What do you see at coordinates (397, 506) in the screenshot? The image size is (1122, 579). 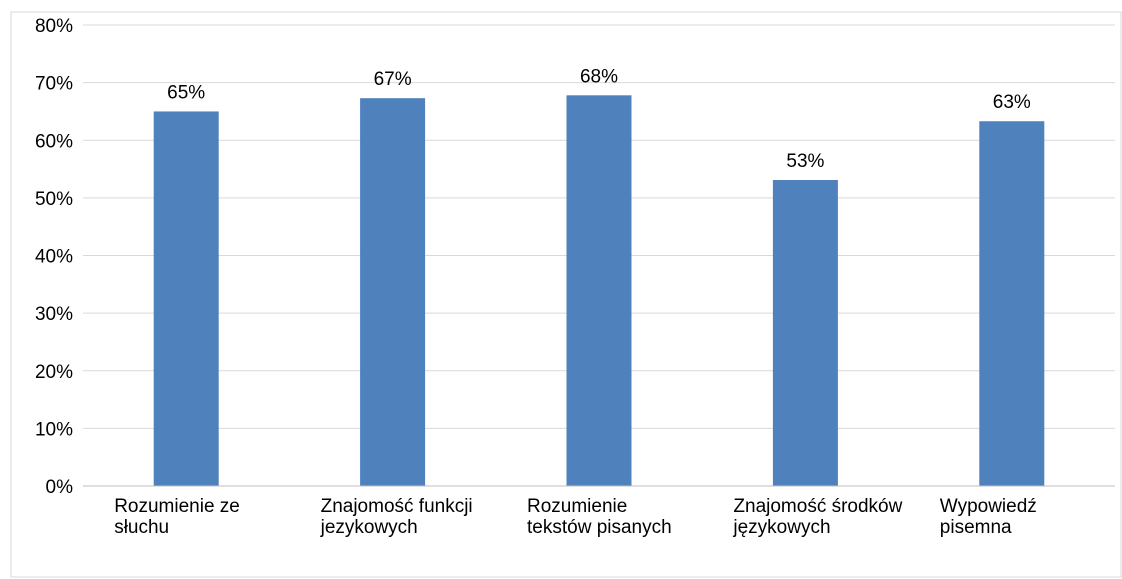 I see `category-label: Znajomość funkcji` at bounding box center [397, 506].